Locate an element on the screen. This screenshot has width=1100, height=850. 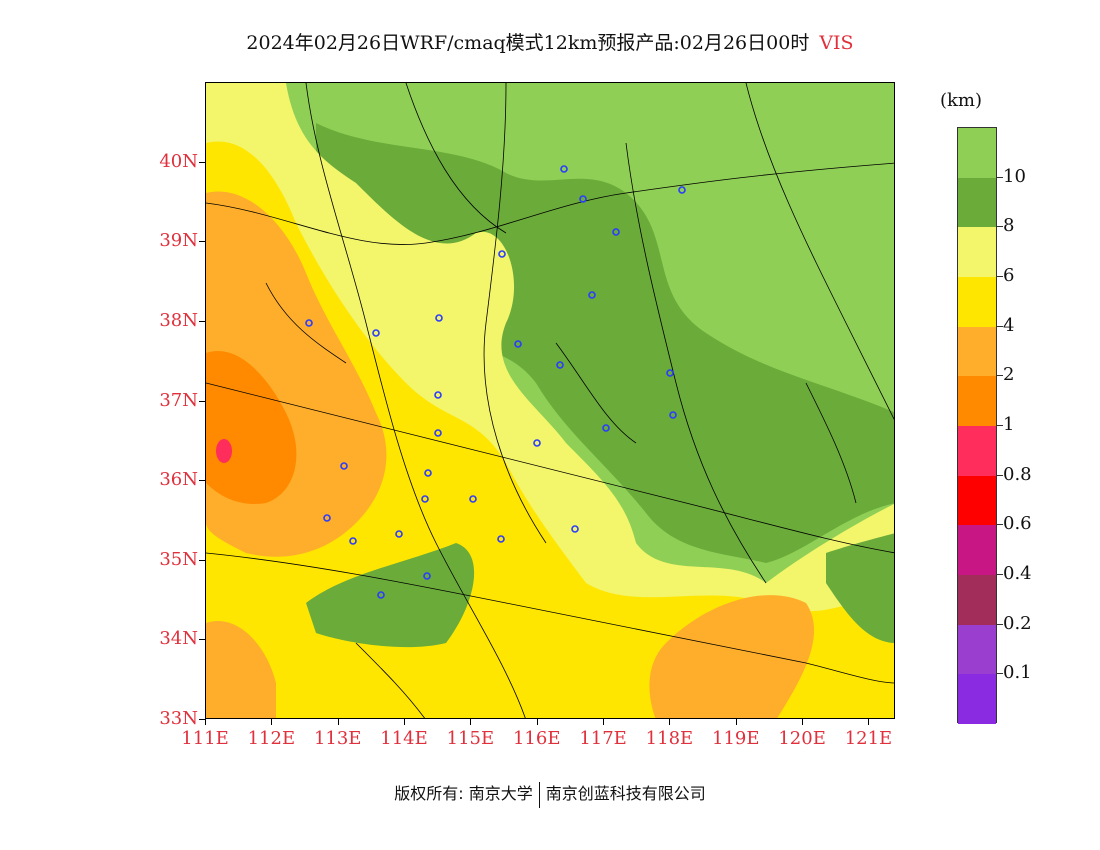
copyright-footer: 版权所有: 南京大学 南京创蓝科技有限公司 is located at coordinates (550, 794).